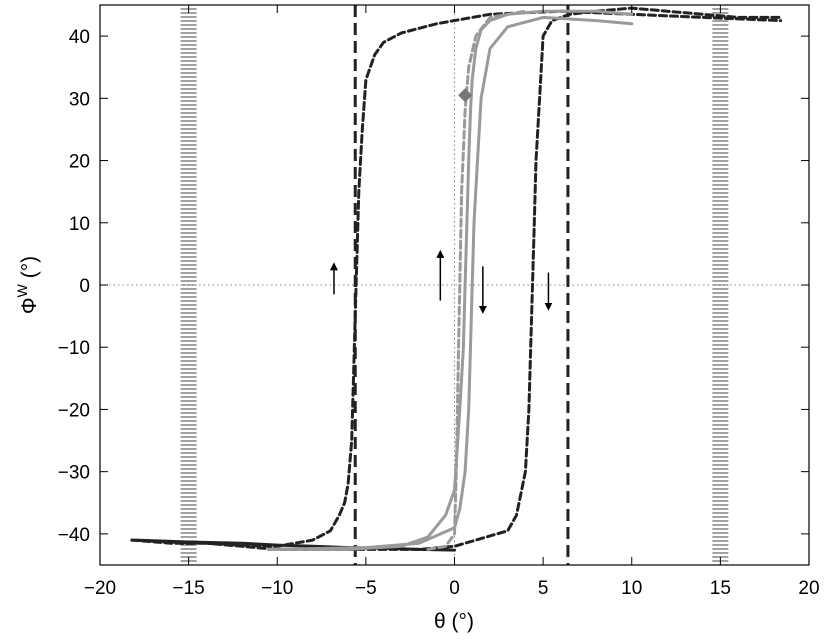  What do you see at coordinates (74, 473) in the screenshot?
I see `y-tick-label: −30` at bounding box center [74, 473].